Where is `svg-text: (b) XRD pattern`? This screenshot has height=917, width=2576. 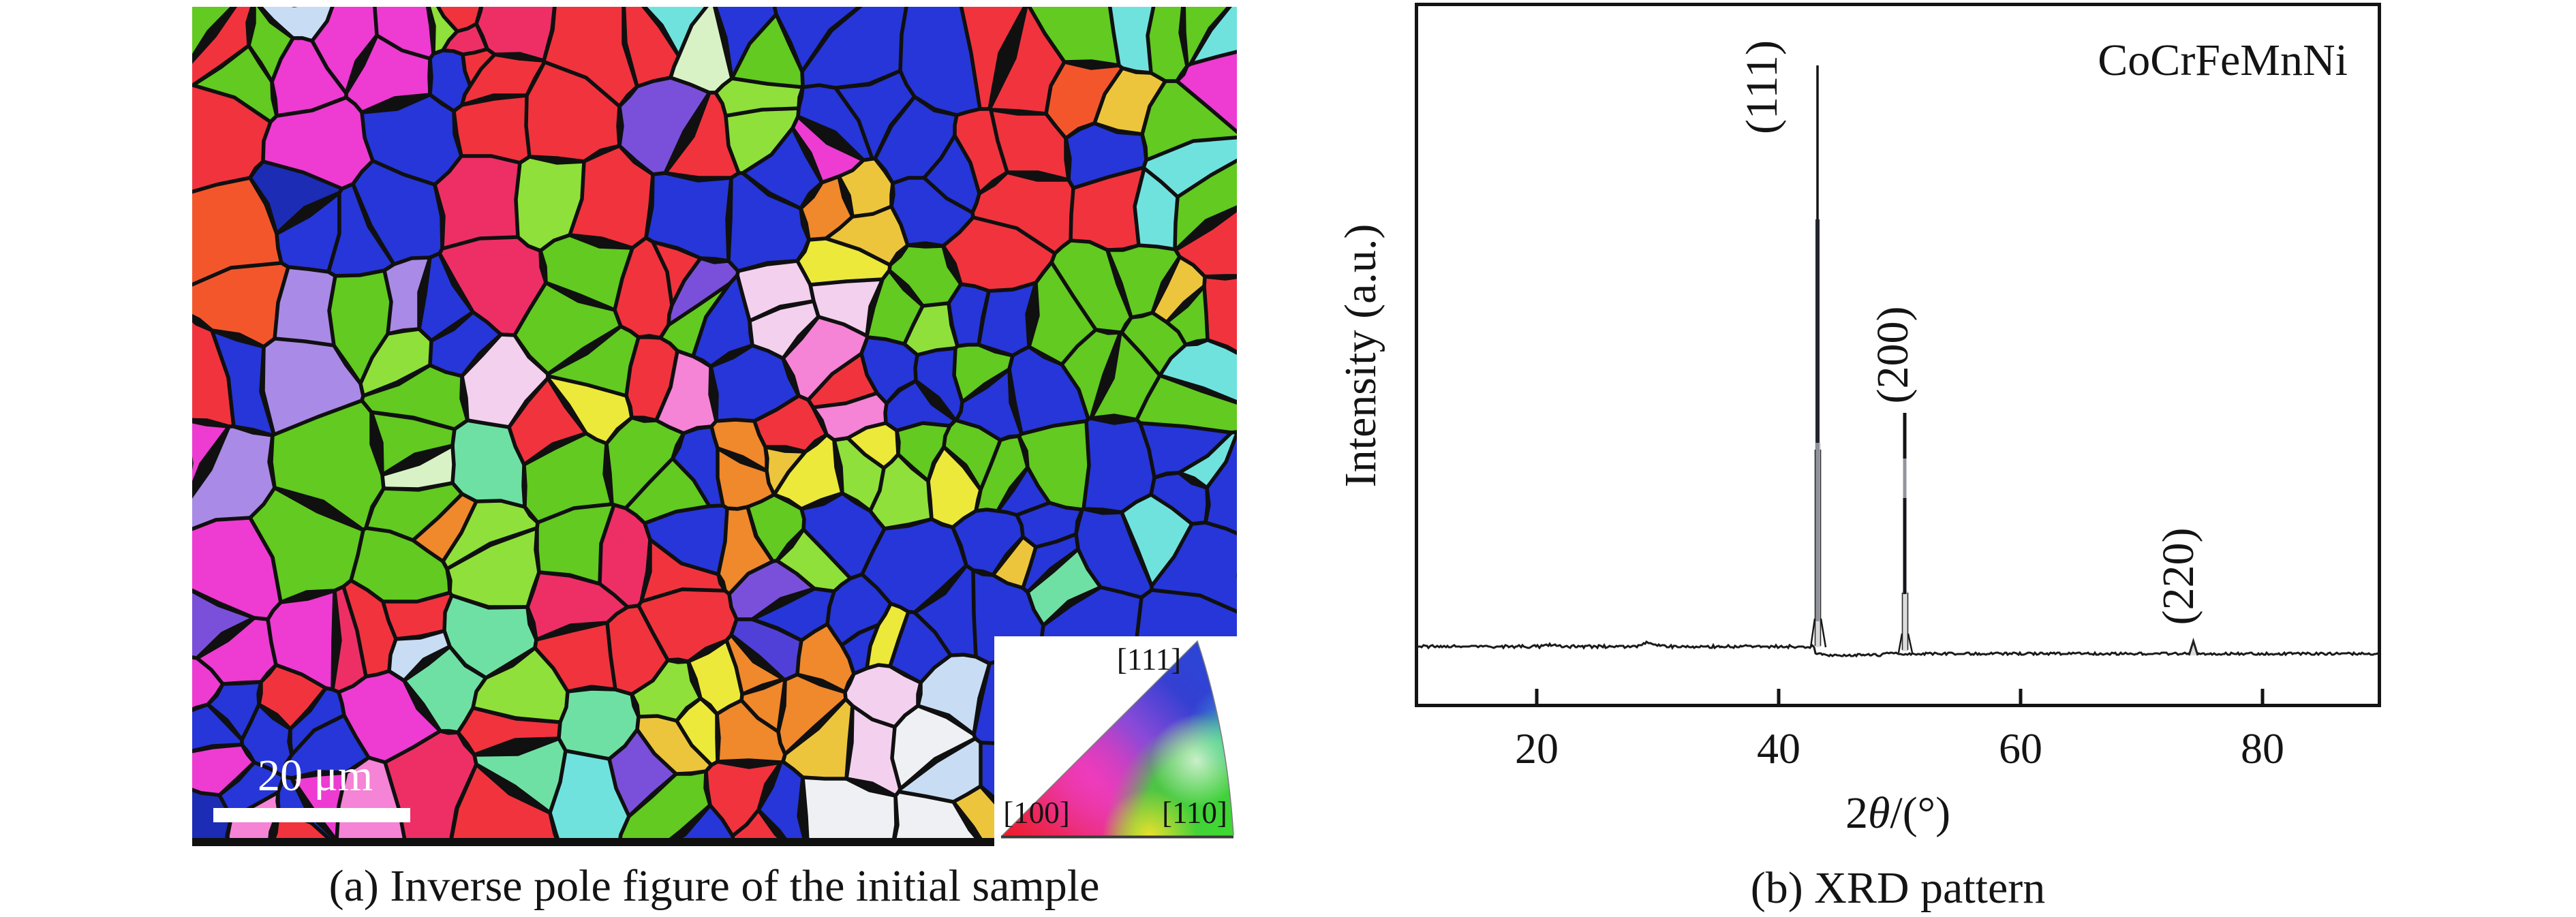 svg-text: (b) XRD pattern is located at coordinates (1898, 888).